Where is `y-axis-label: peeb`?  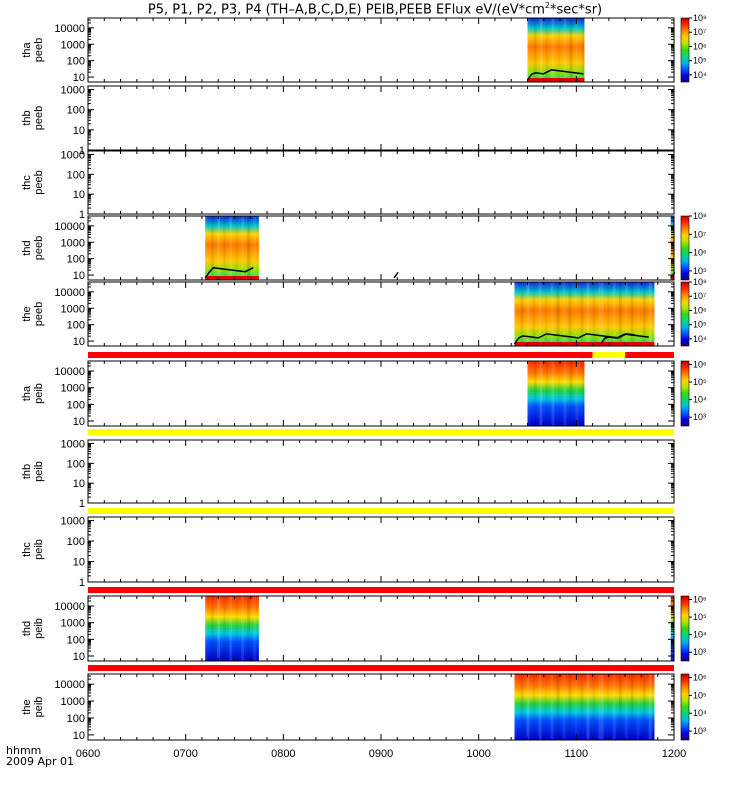
y-axis-label: peeb is located at coordinates (39, 248).